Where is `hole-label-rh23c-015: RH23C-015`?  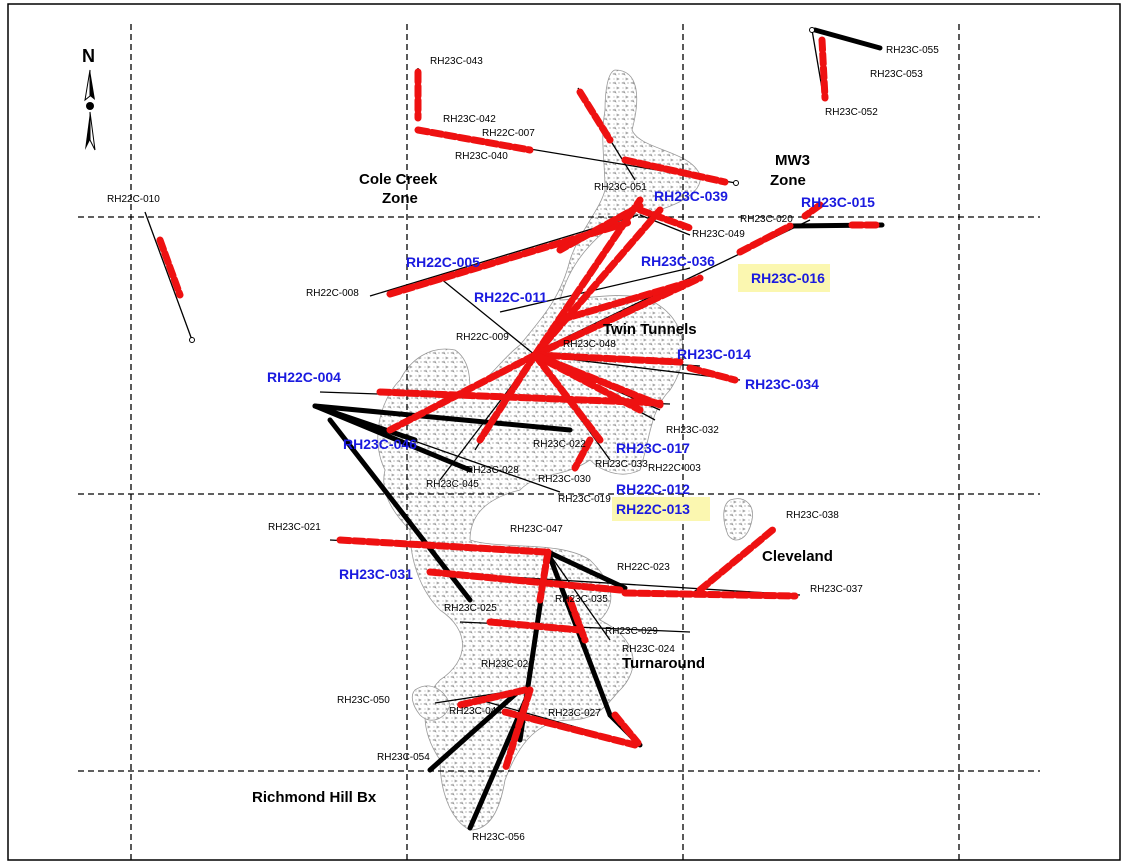
hole-label-rh23c-015: RH23C-015 is located at coordinates (838, 202).